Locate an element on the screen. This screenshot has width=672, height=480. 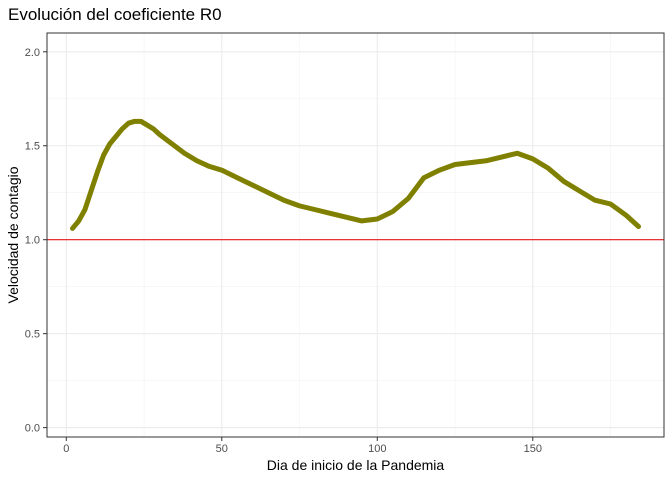
x-tick-label: 0 is located at coordinates (66, 449).